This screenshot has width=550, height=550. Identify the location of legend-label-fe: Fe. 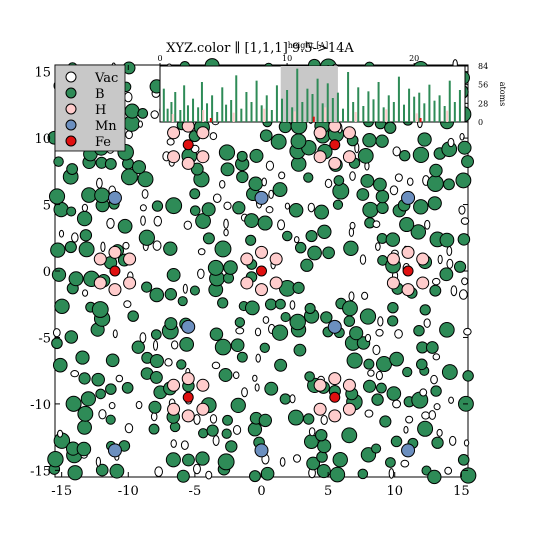
(103, 142).